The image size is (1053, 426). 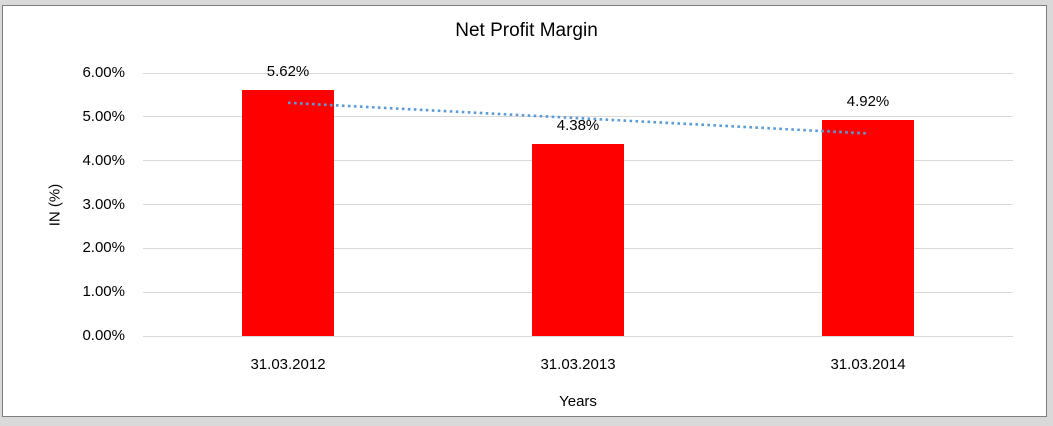 I want to click on trendline-layer, so click(x=578, y=118).